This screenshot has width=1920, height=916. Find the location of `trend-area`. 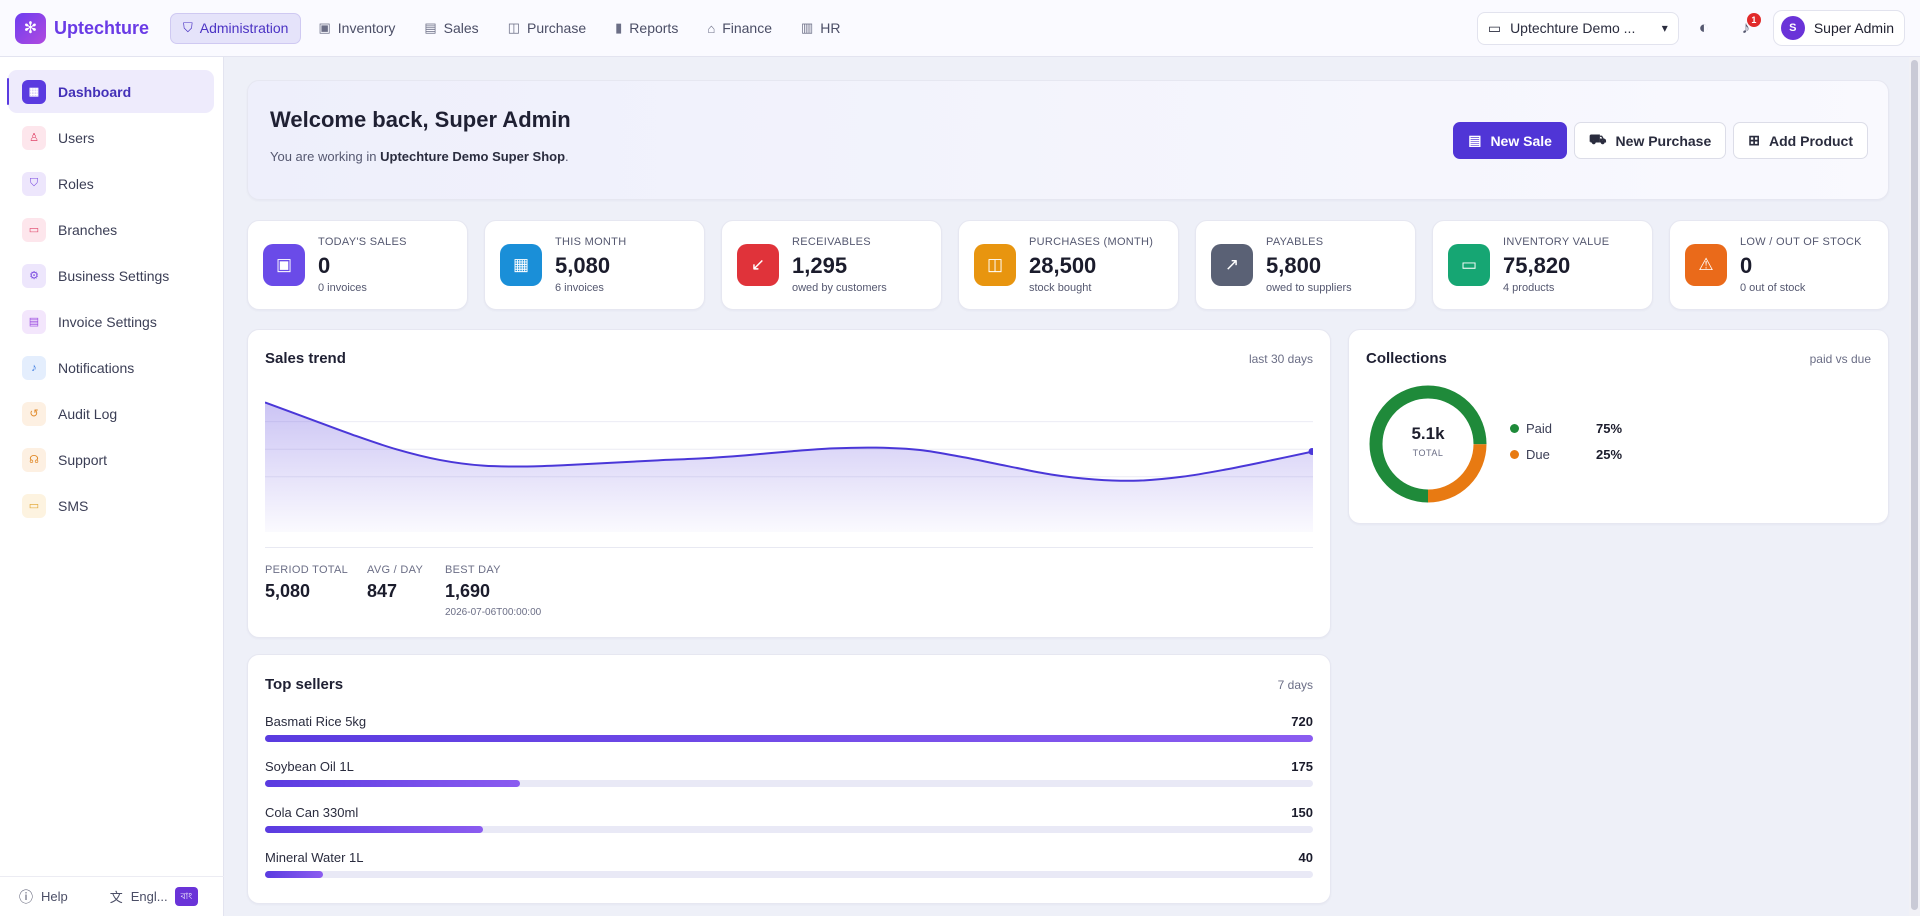

trend-area is located at coordinates (789, 467).